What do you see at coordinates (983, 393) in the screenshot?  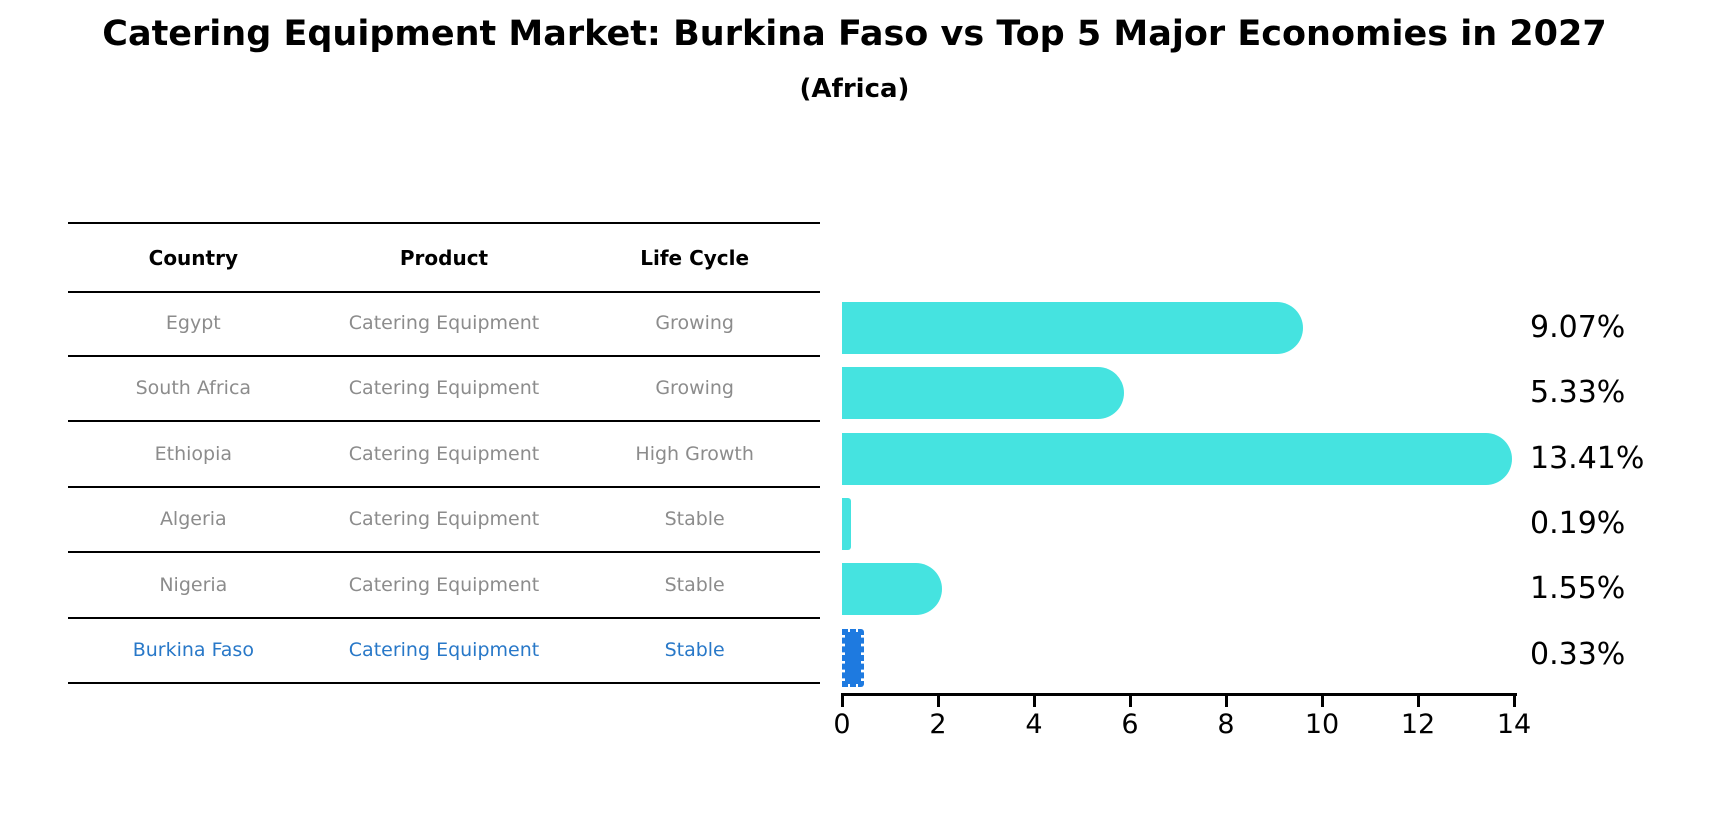 I see `bar-south-africa` at bounding box center [983, 393].